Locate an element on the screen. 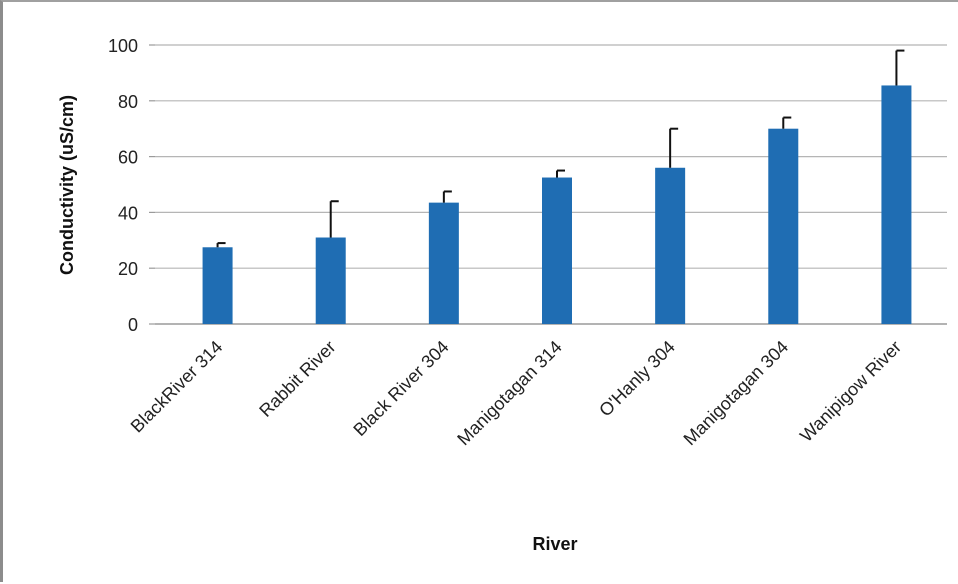  y-tick-label: 40 is located at coordinates (128, 213).